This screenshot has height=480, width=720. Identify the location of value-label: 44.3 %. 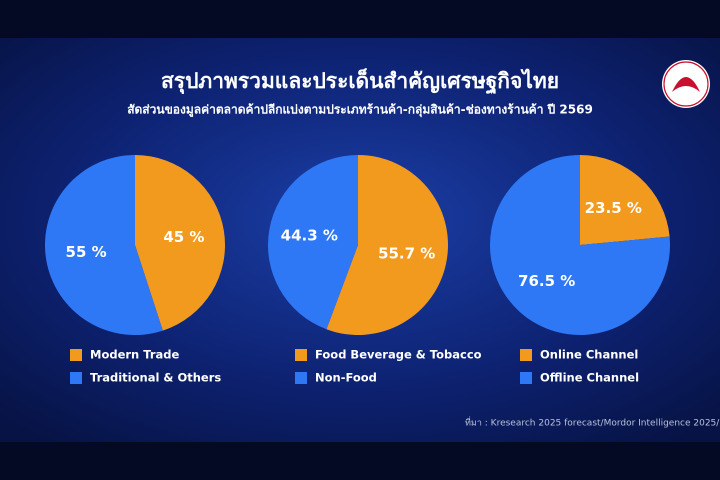
(309, 236).